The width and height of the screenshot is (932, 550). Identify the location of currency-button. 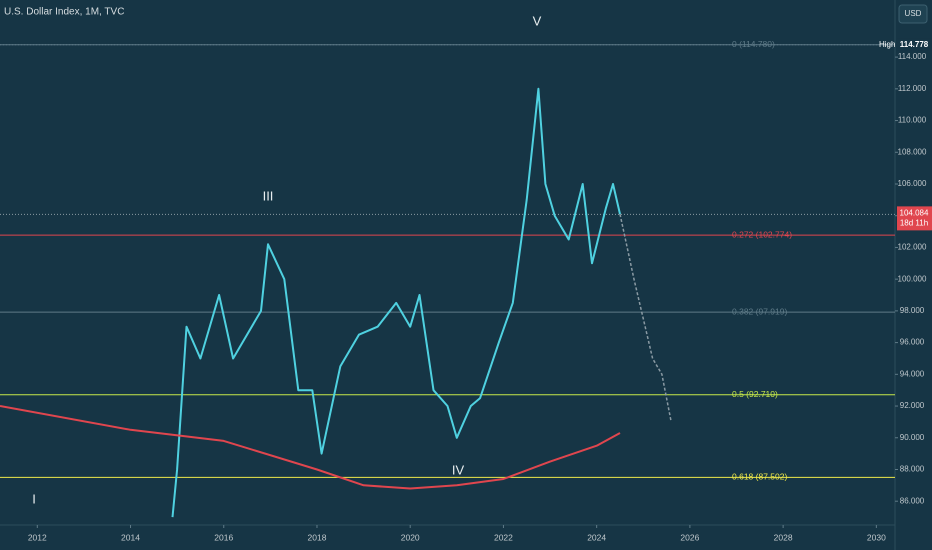
(913, 14).